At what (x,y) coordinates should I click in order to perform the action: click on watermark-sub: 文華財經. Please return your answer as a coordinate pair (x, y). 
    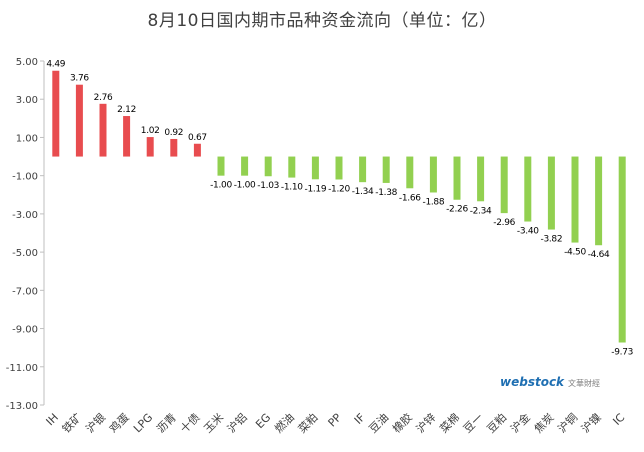
    Looking at the image, I should click on (584, 383).